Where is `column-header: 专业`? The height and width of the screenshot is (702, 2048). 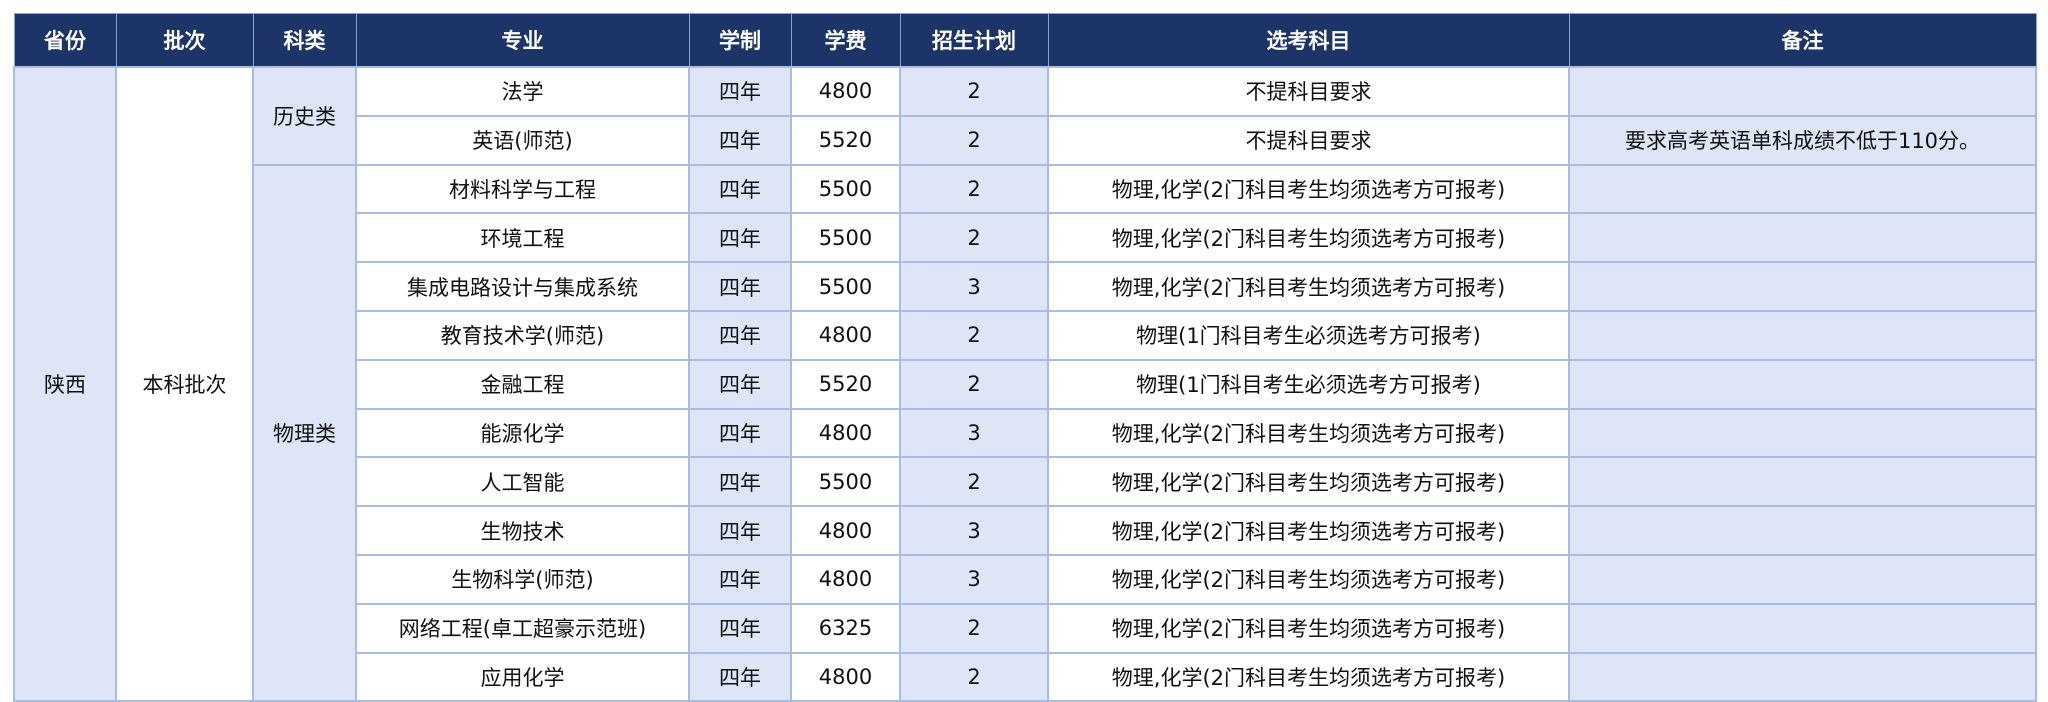
column-header: 专业 is located at coordinates (522, 40).